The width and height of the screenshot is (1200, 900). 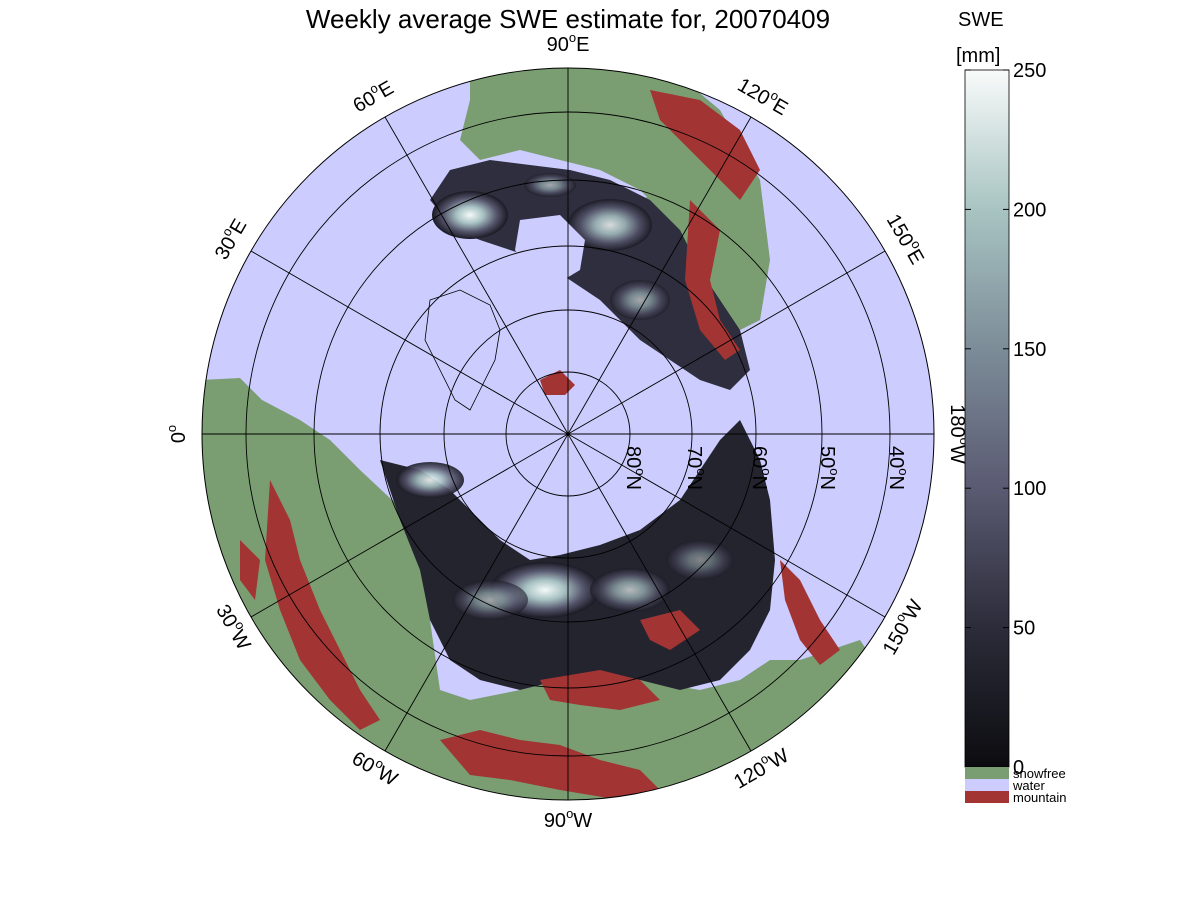 I want to click on lat-label-70N: 70oN, so click(x=696, y=468).